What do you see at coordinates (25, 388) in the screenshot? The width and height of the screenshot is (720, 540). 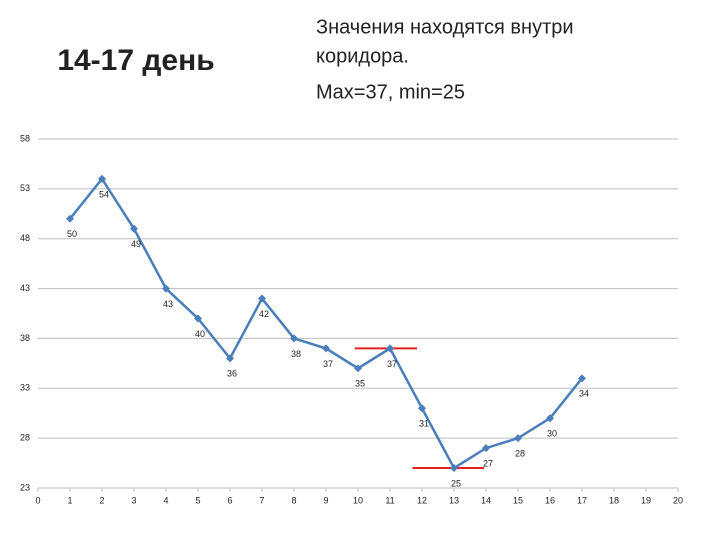 I see `y-tick-label: 33` at bounding box center [25, 388].